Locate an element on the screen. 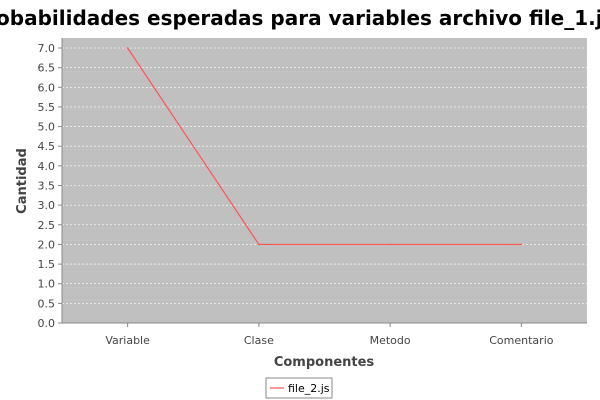 This screenshot has height=400, width=600. y-tick-label: 1.0 is located at coordinates (47, 284).